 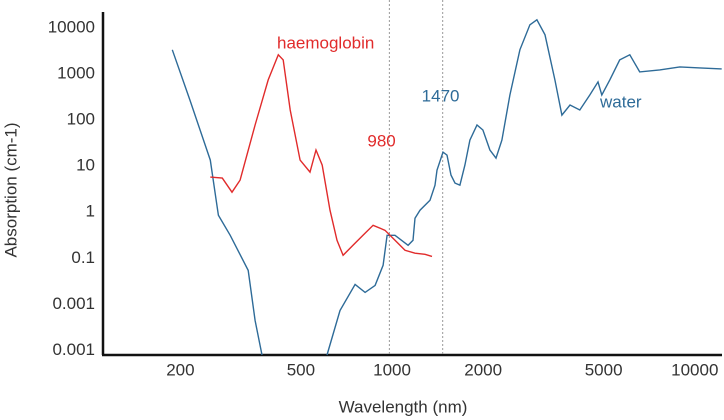 I want to click on x-tick-label: 2000, so click(x=483, y=369).